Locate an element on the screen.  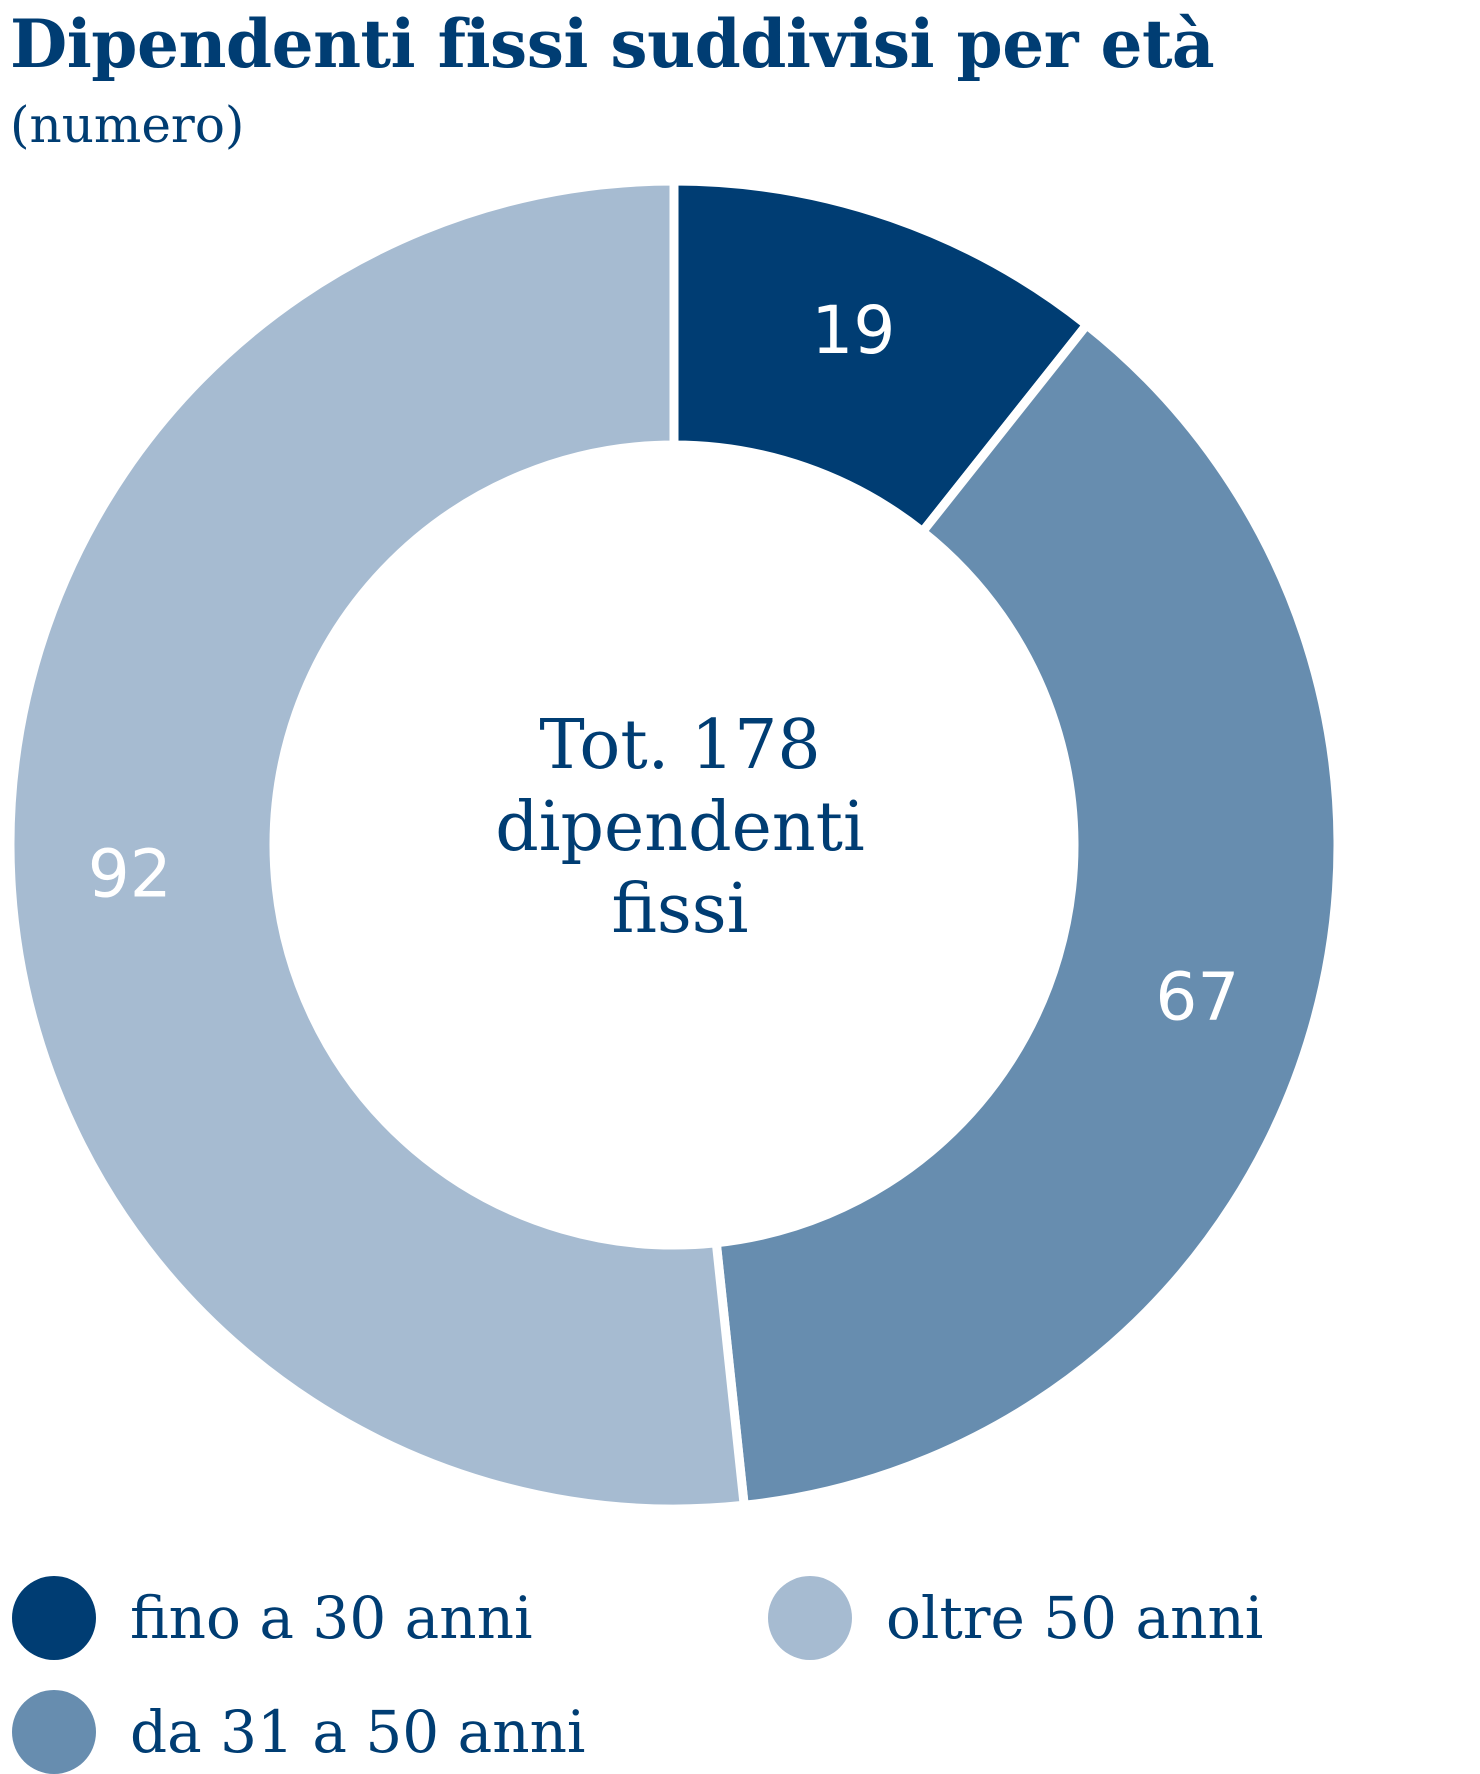
center-label-line-3: fissi is located at coordinates (680, 909).